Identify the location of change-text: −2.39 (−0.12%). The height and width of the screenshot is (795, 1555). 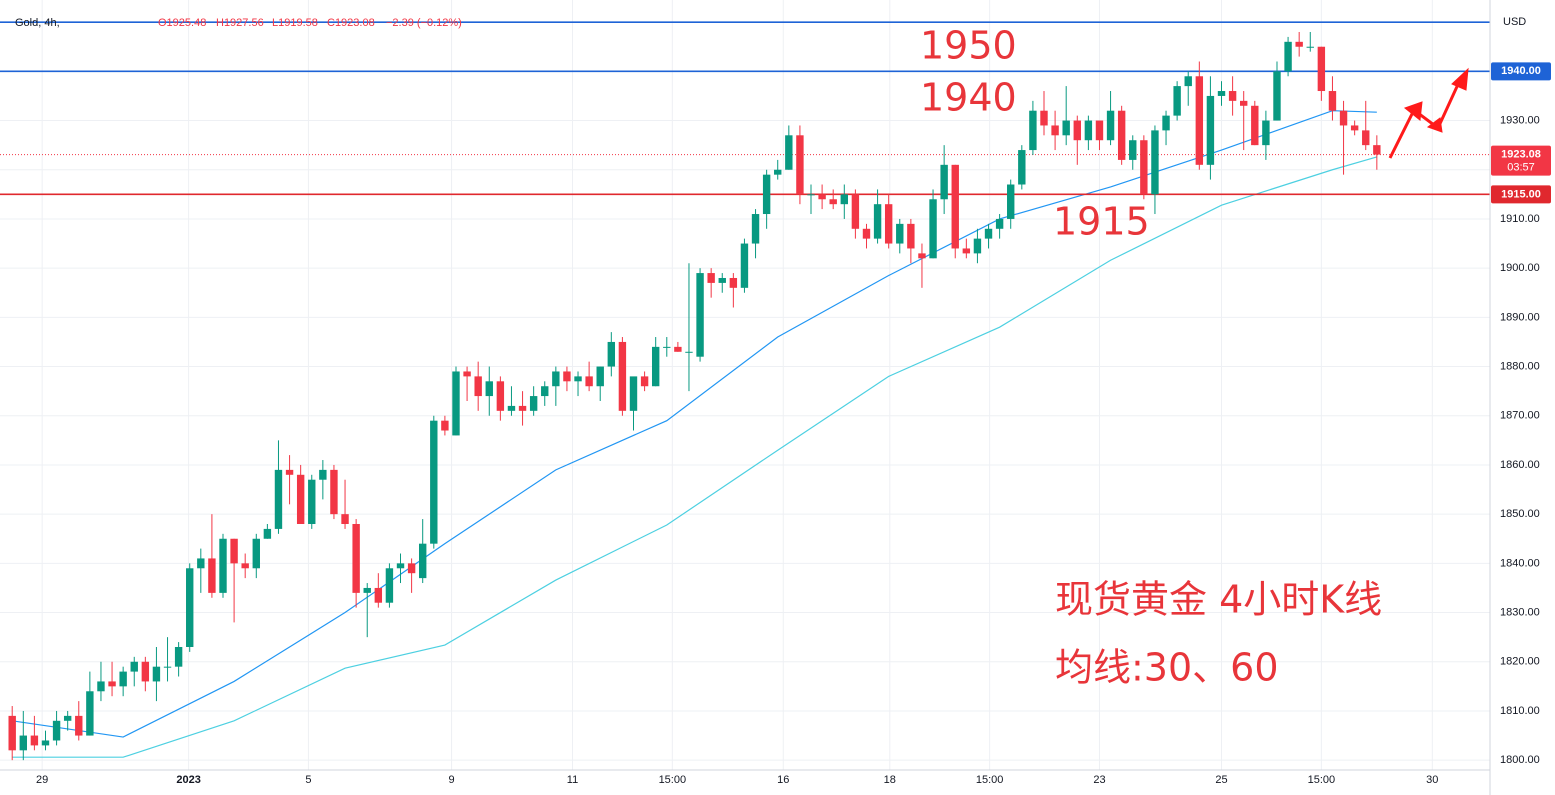
(424, 23).